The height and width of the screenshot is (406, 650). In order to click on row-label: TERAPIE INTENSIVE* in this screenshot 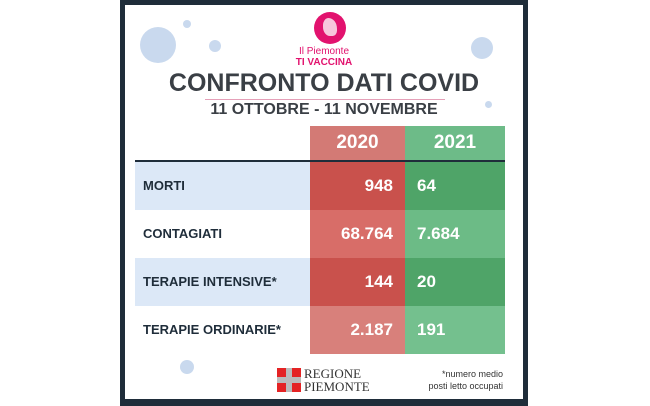, I will do `click(222, 282)`.